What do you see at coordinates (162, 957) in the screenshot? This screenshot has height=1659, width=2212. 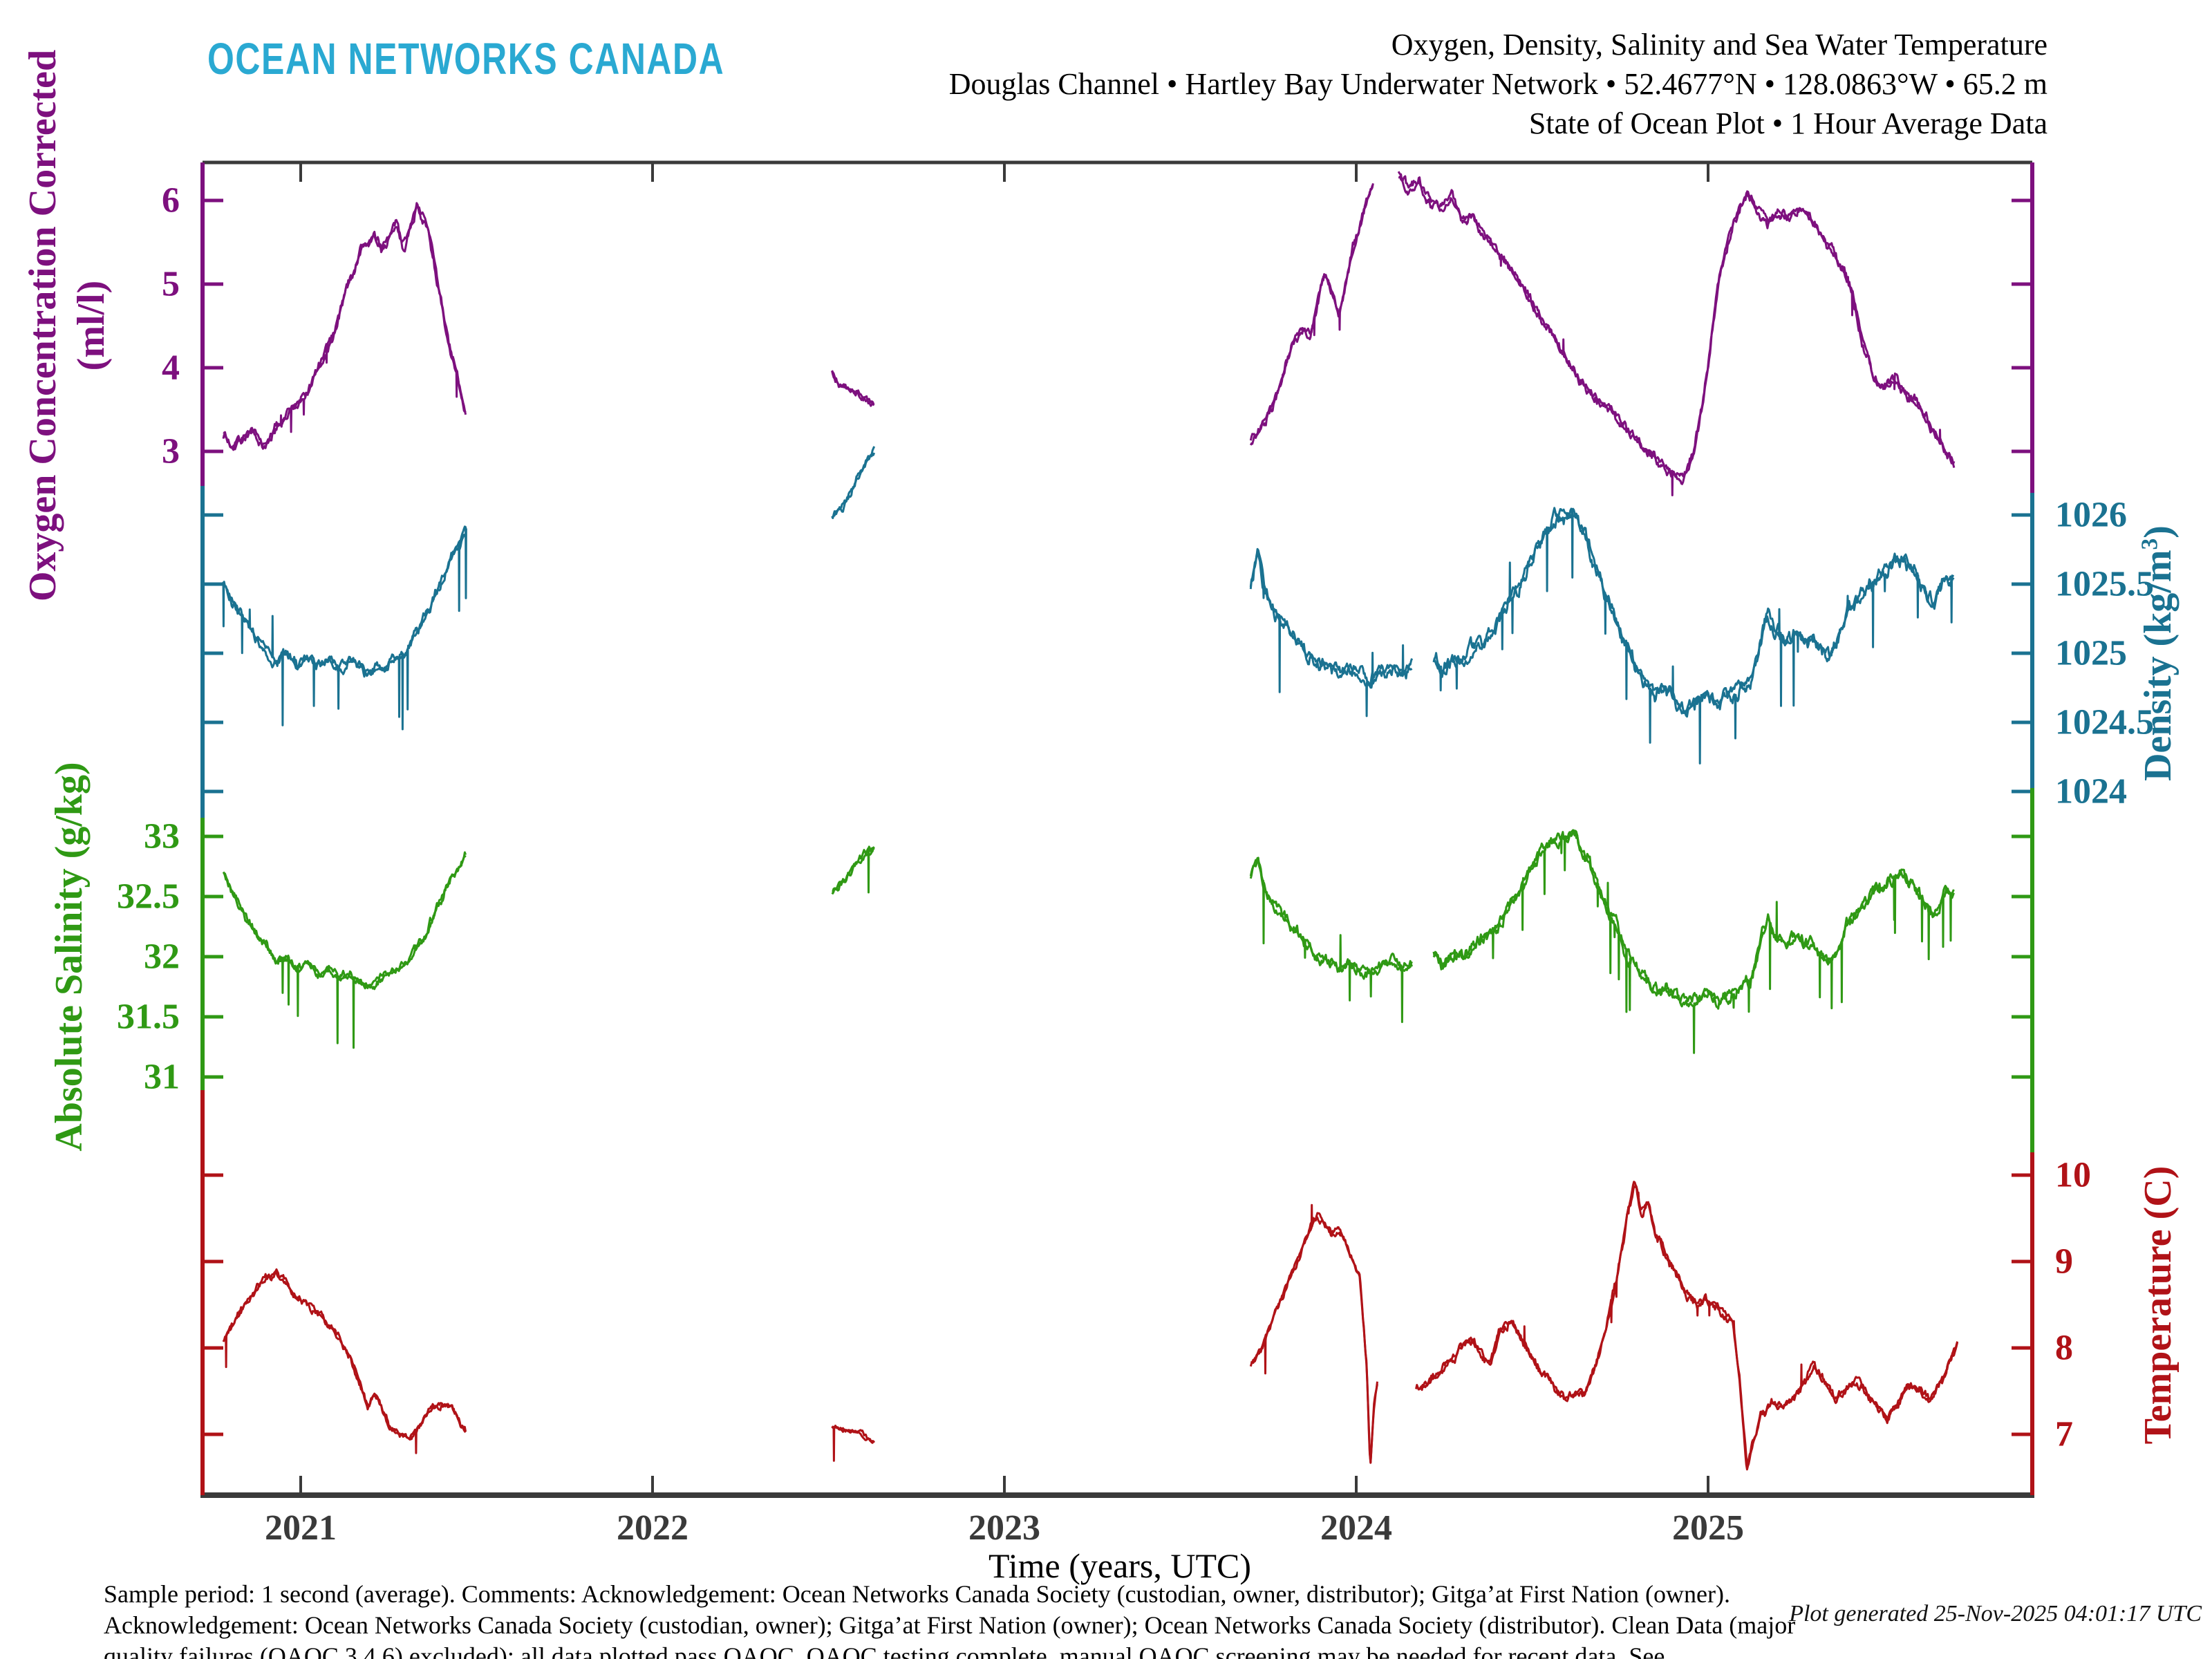 I see `y-tick-label: 32` at bounding box center [162, 957].